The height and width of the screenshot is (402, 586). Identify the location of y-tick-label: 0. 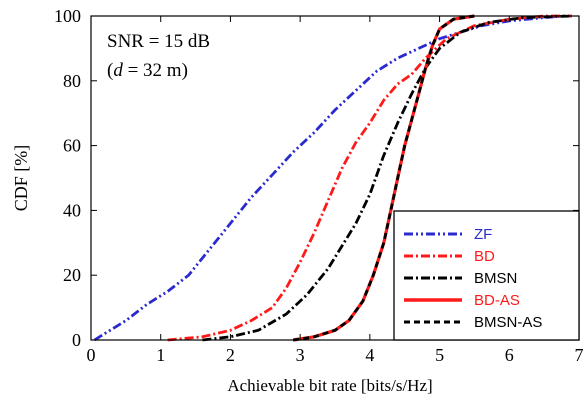
(76, 340).